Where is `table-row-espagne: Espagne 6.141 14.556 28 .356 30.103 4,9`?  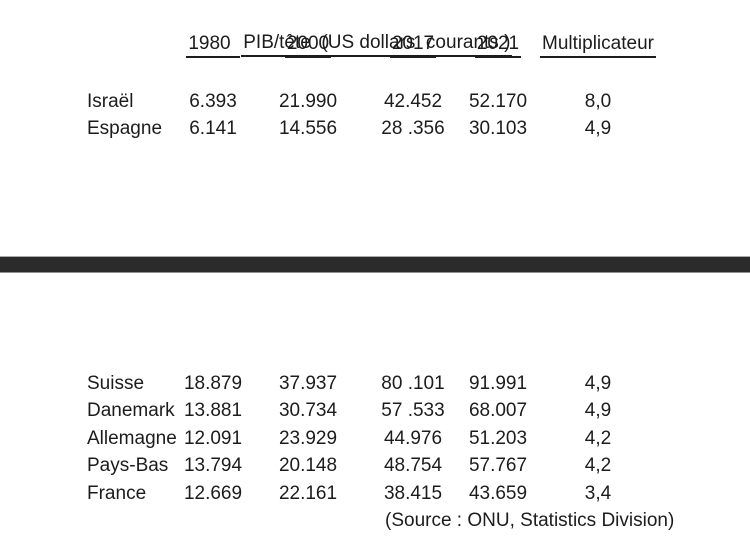 table-row-espagne: Espagne 6.141 14.556 28 .356 30.103 4,9 is located at coordinates (375, 129).